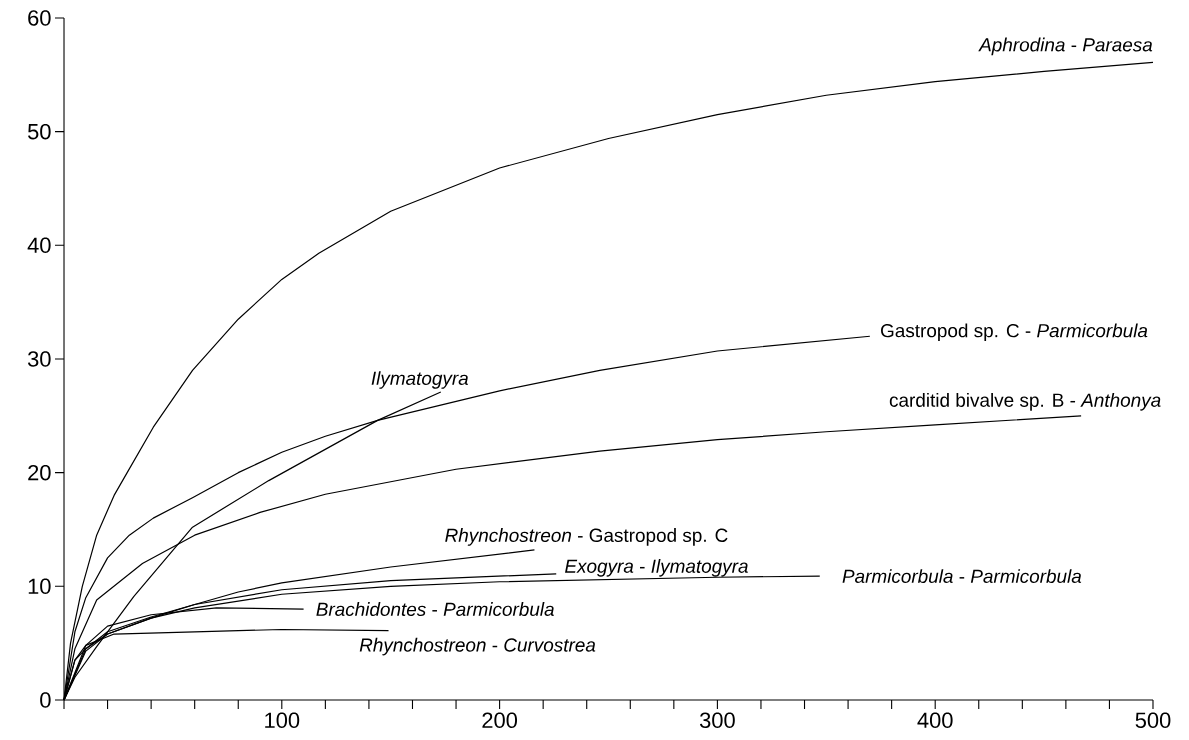 The width and height of the screenshot is (1189, 740). I want to click on x-tick-label: 400, so click(935, 720).